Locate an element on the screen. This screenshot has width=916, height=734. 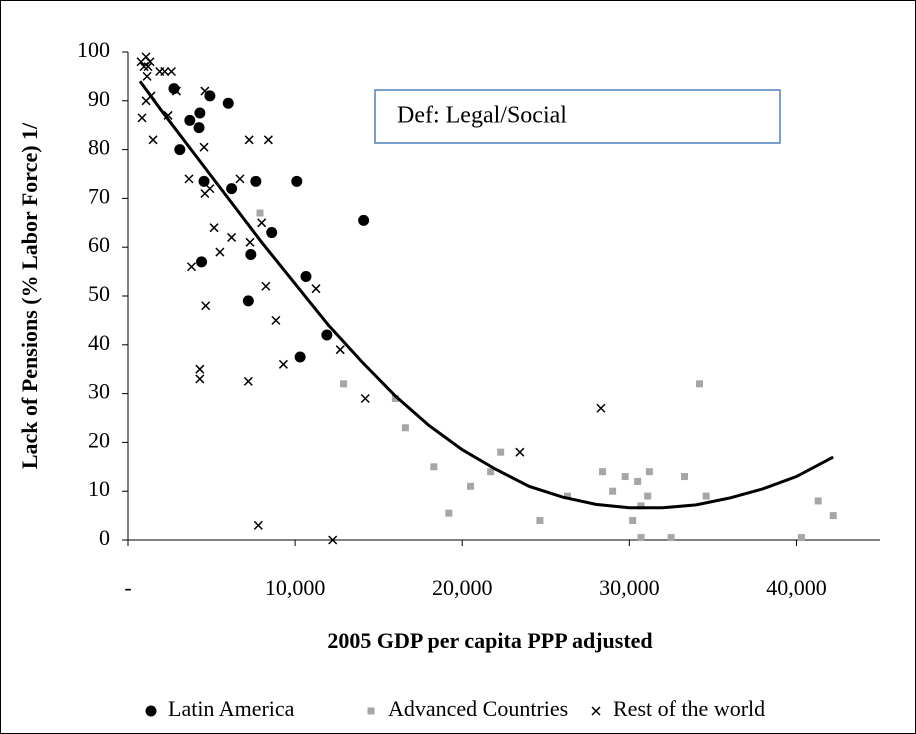
x-tick-label: 20,000 is located at coordinates (462, 587).